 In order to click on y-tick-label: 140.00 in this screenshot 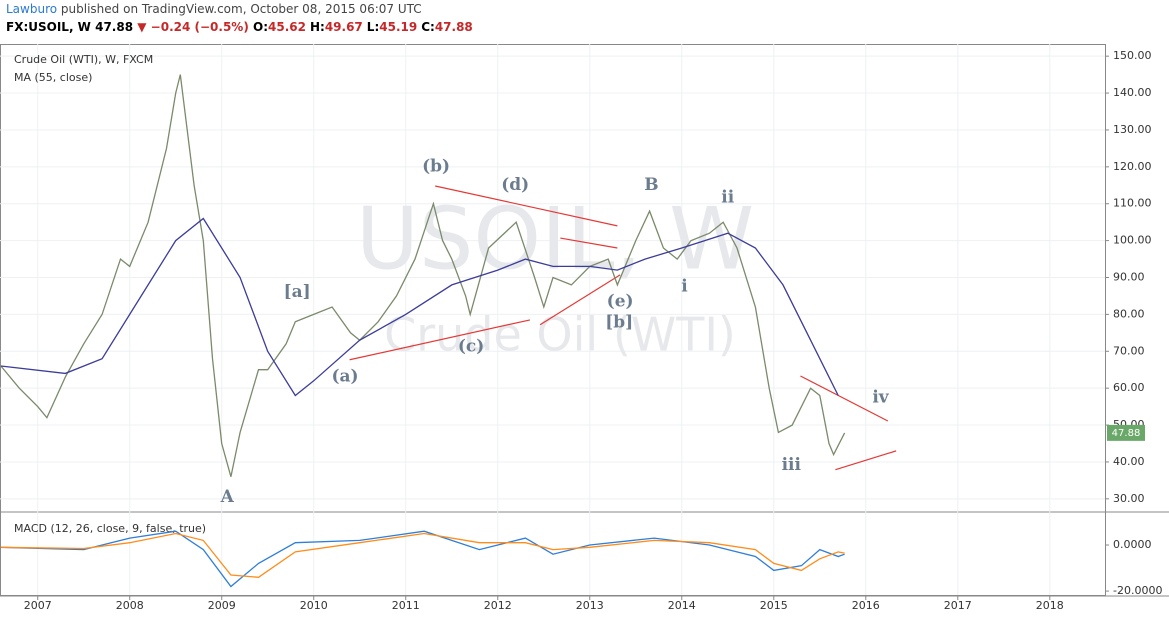, I will do `click(1132, 92)`.